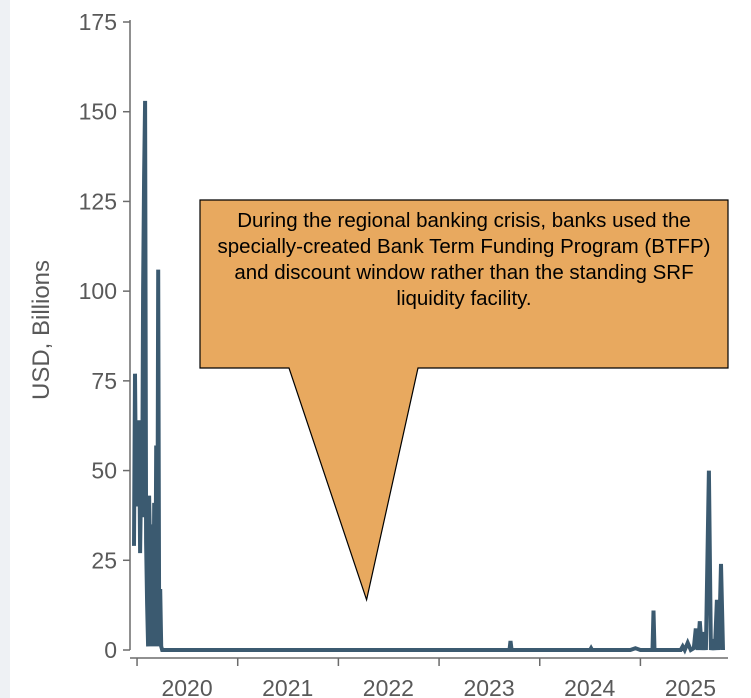  Describe the element at coordinates (488, 686) in the screenshot. I see `x-tick-label: 2023` at that location.